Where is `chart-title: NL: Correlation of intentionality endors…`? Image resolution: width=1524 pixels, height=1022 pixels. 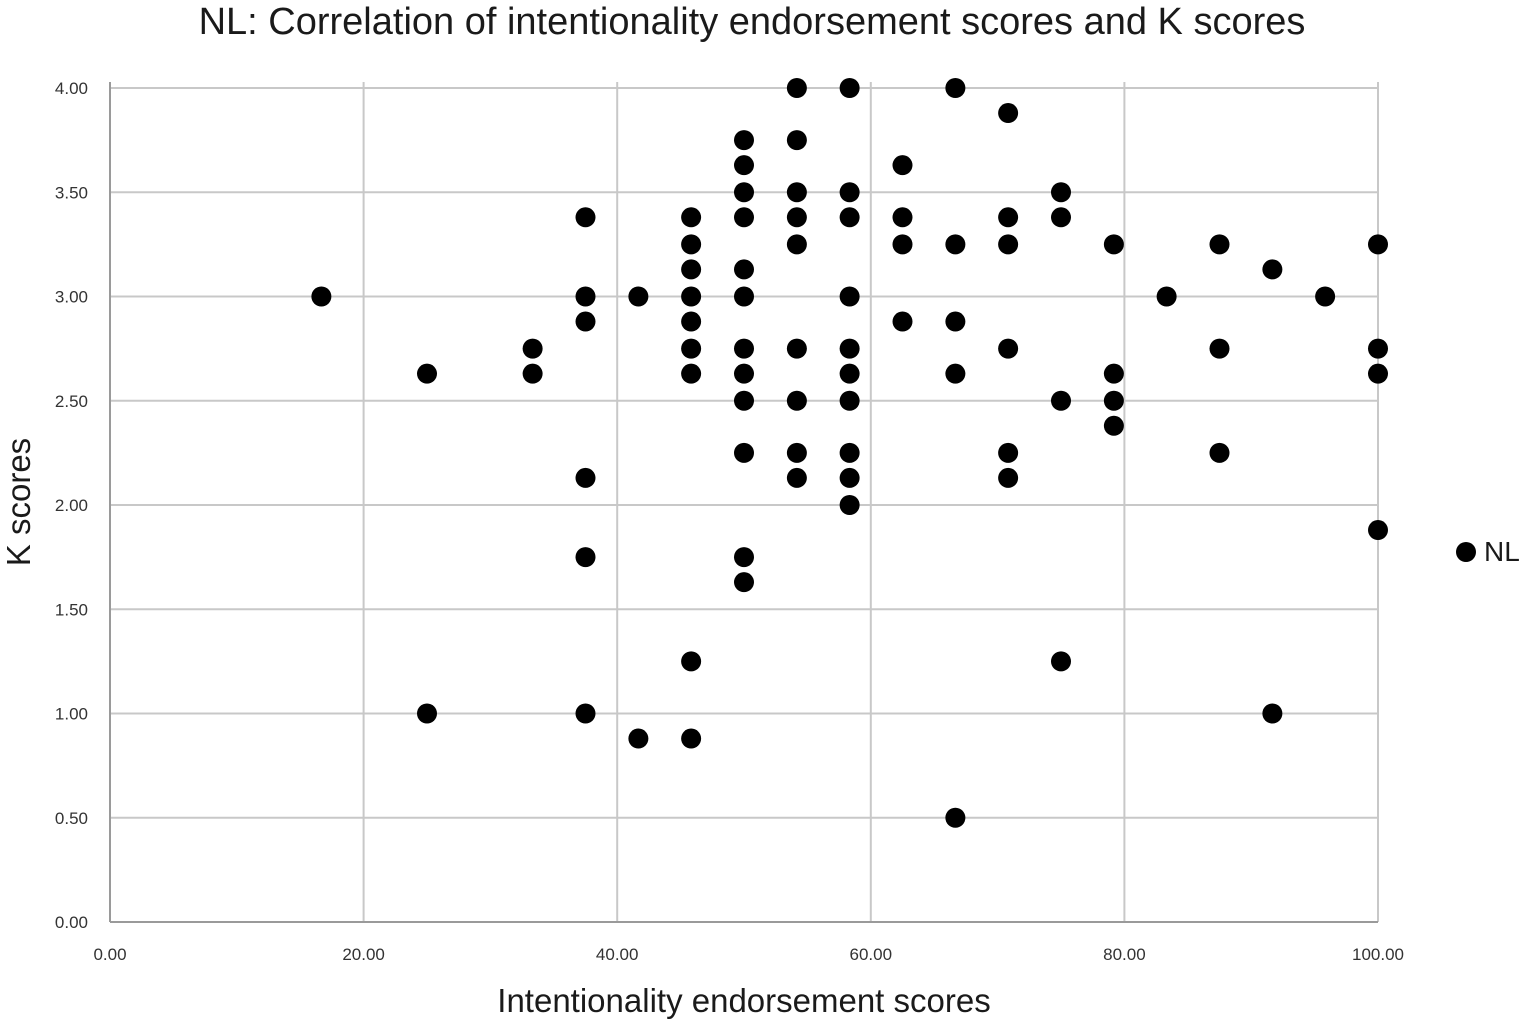 chart-title: NL: Correlation of intentionality endors… is located at coordinates (752, 22).